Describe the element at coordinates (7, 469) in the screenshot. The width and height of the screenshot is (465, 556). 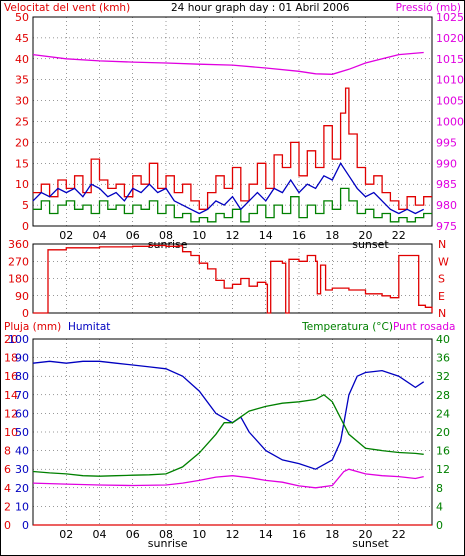
I see `rain-tick-label: 6` at that location.